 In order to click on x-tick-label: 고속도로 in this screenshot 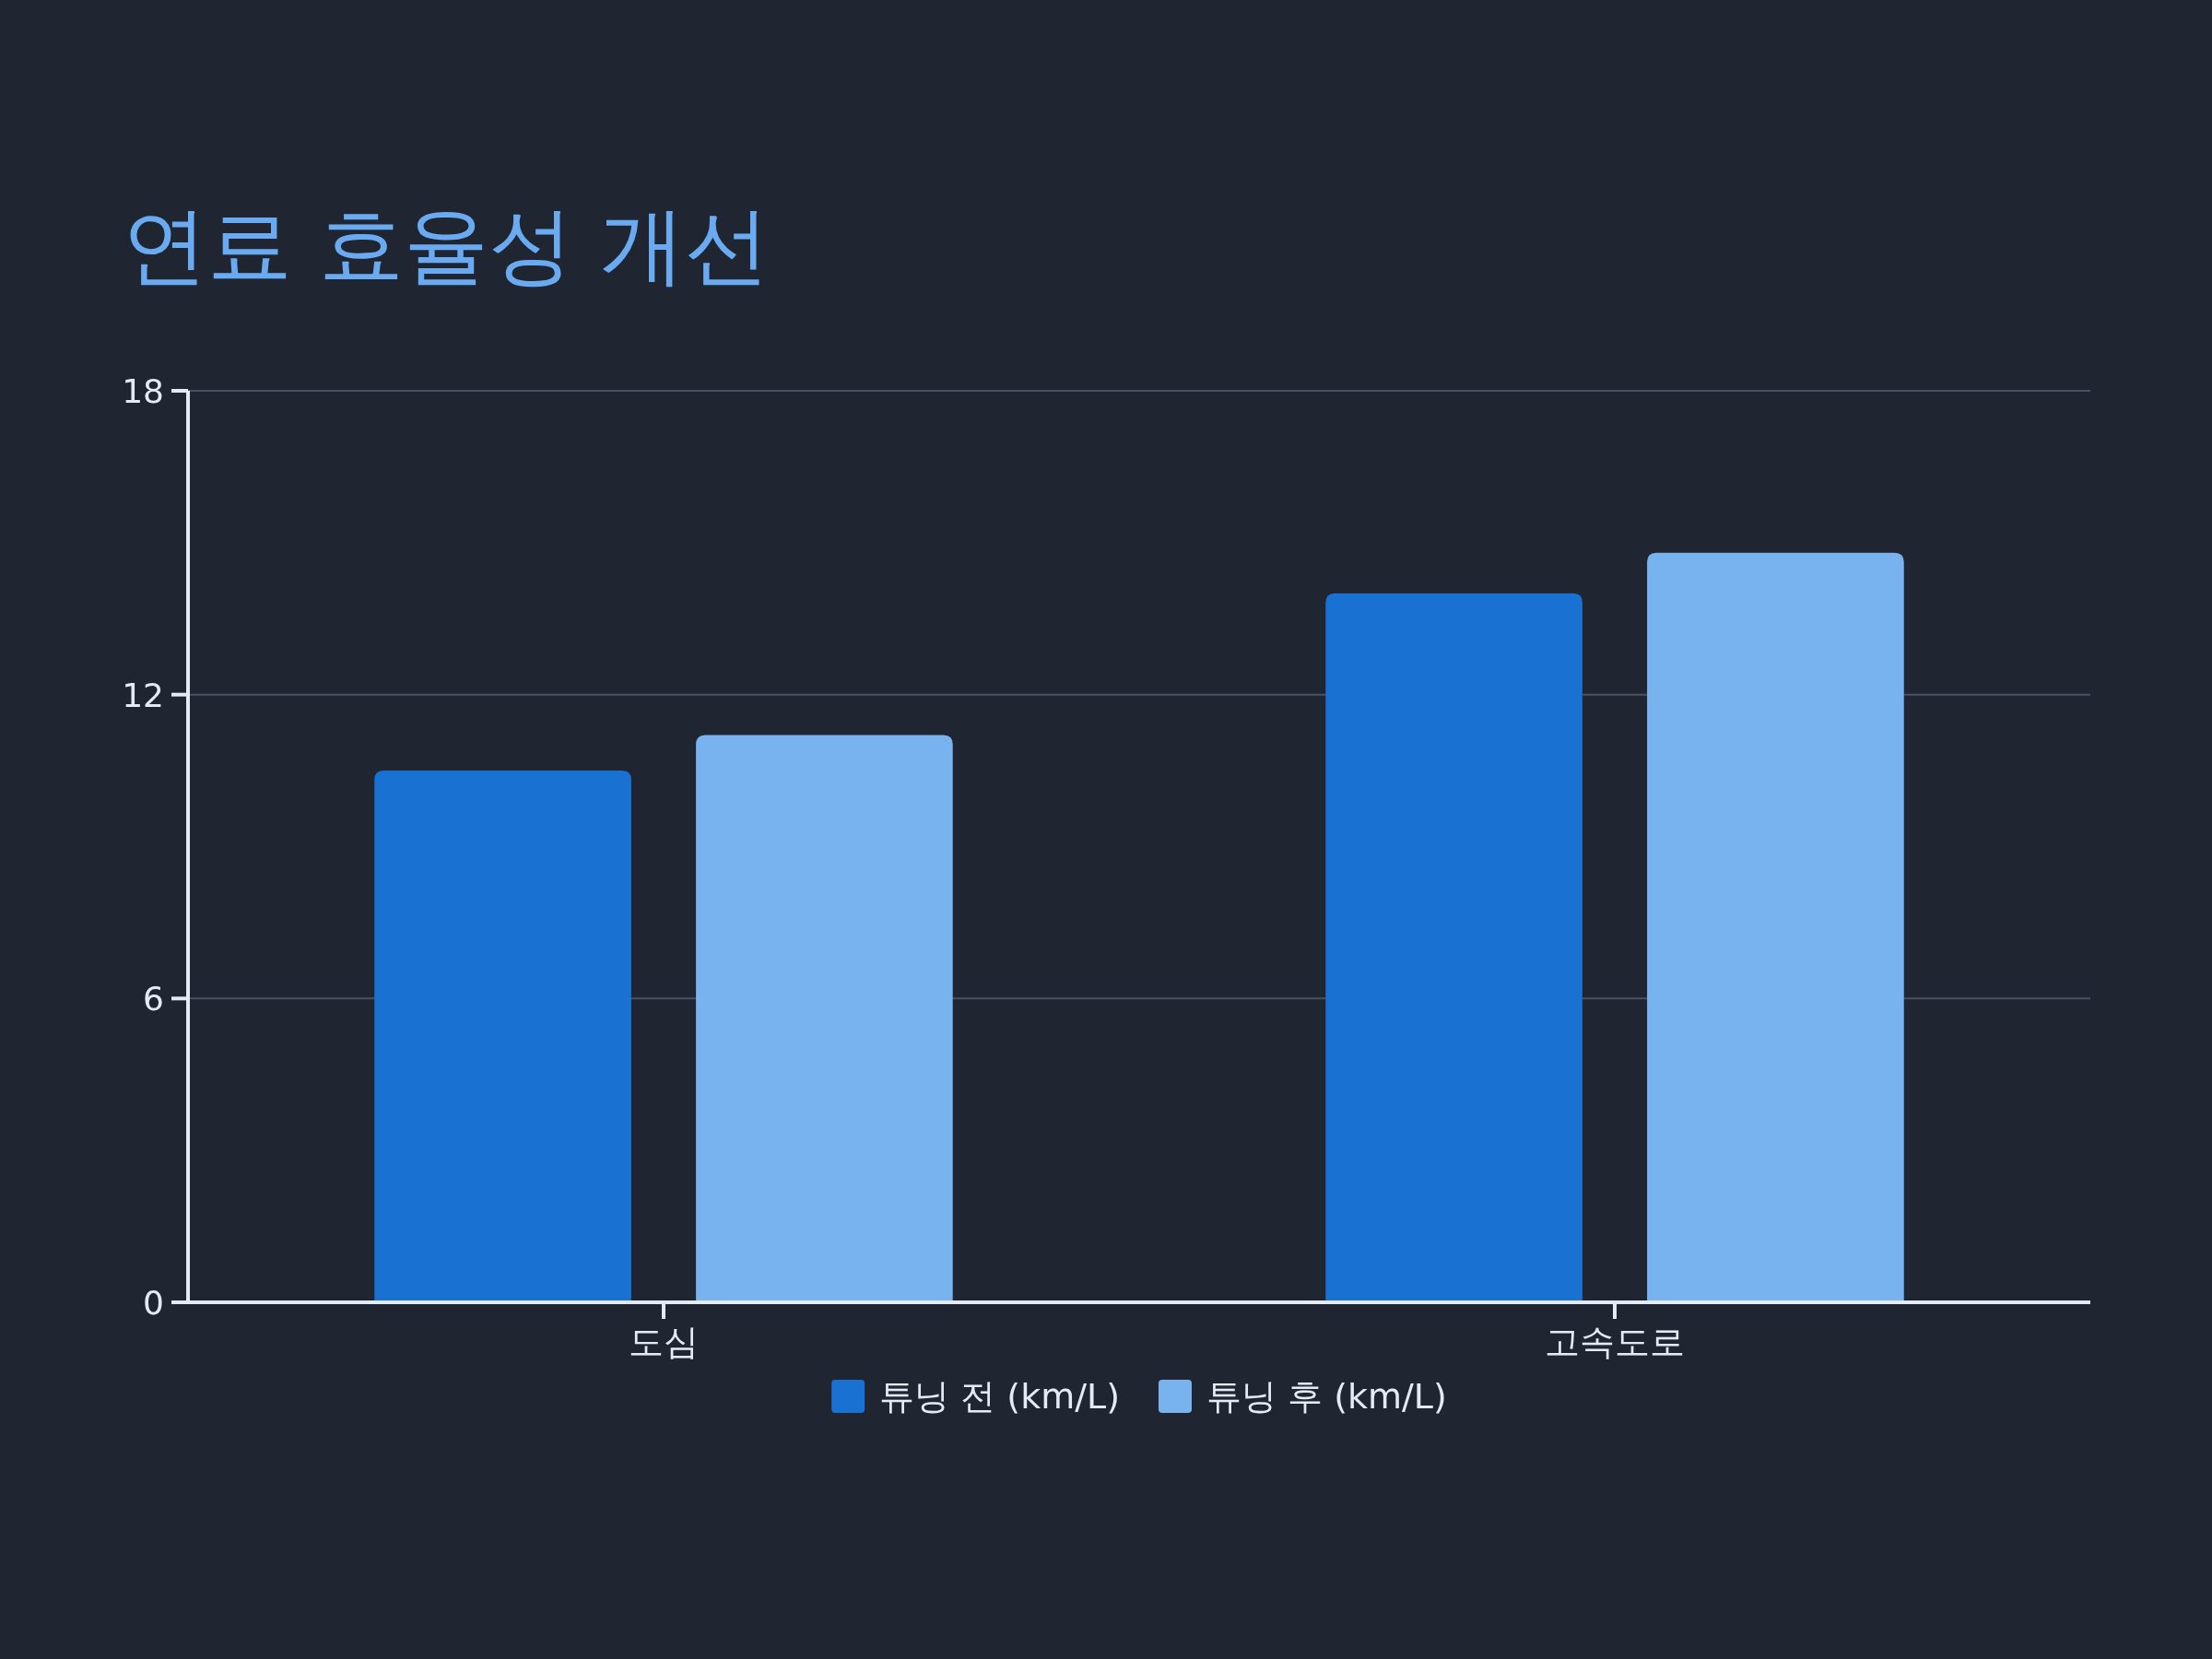, I will do `click(1615, 1342)`.